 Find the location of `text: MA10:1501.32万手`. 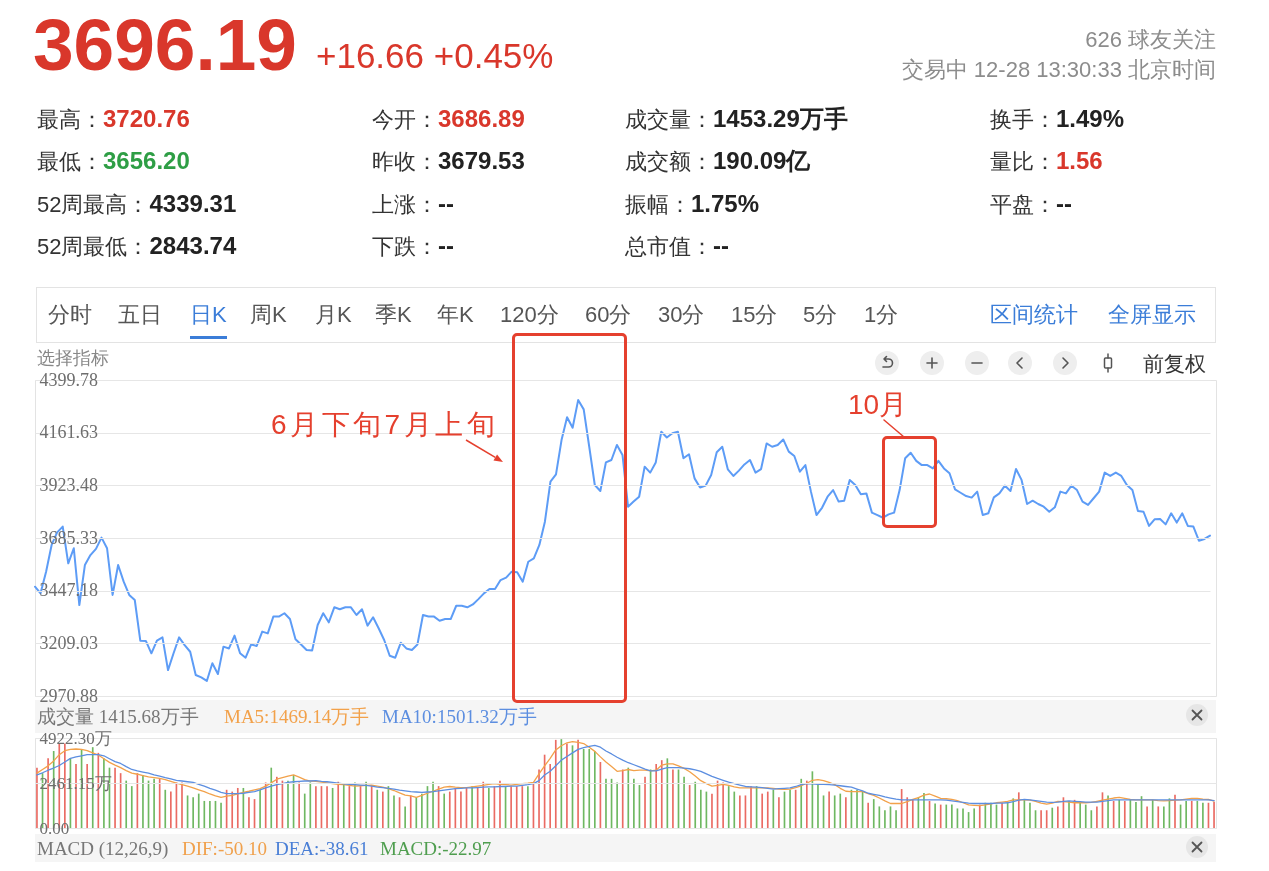

text: MA10:1501.32万手 is located at coordinates (459, 716).